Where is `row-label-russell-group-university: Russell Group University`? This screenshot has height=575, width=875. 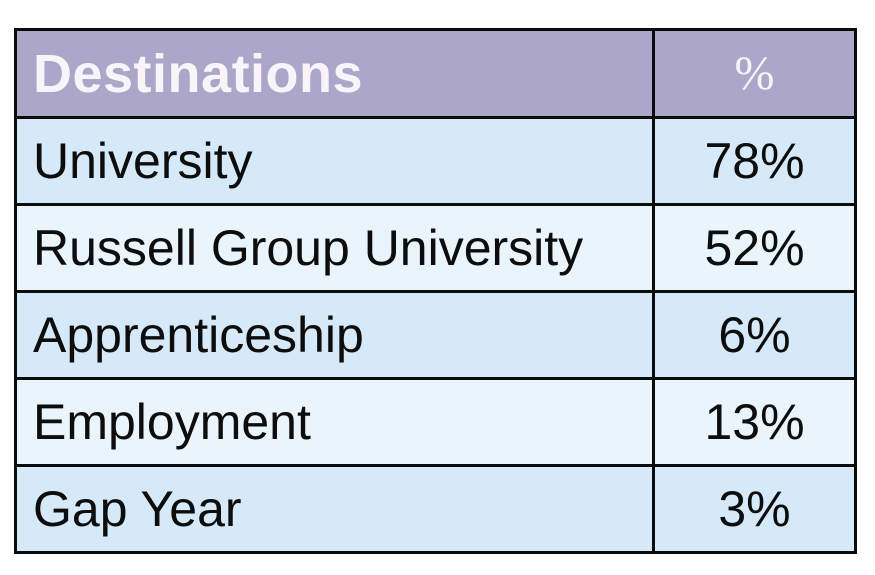
row-label-russell-group-university: Russell Group University is located at coordinates (334, 248).